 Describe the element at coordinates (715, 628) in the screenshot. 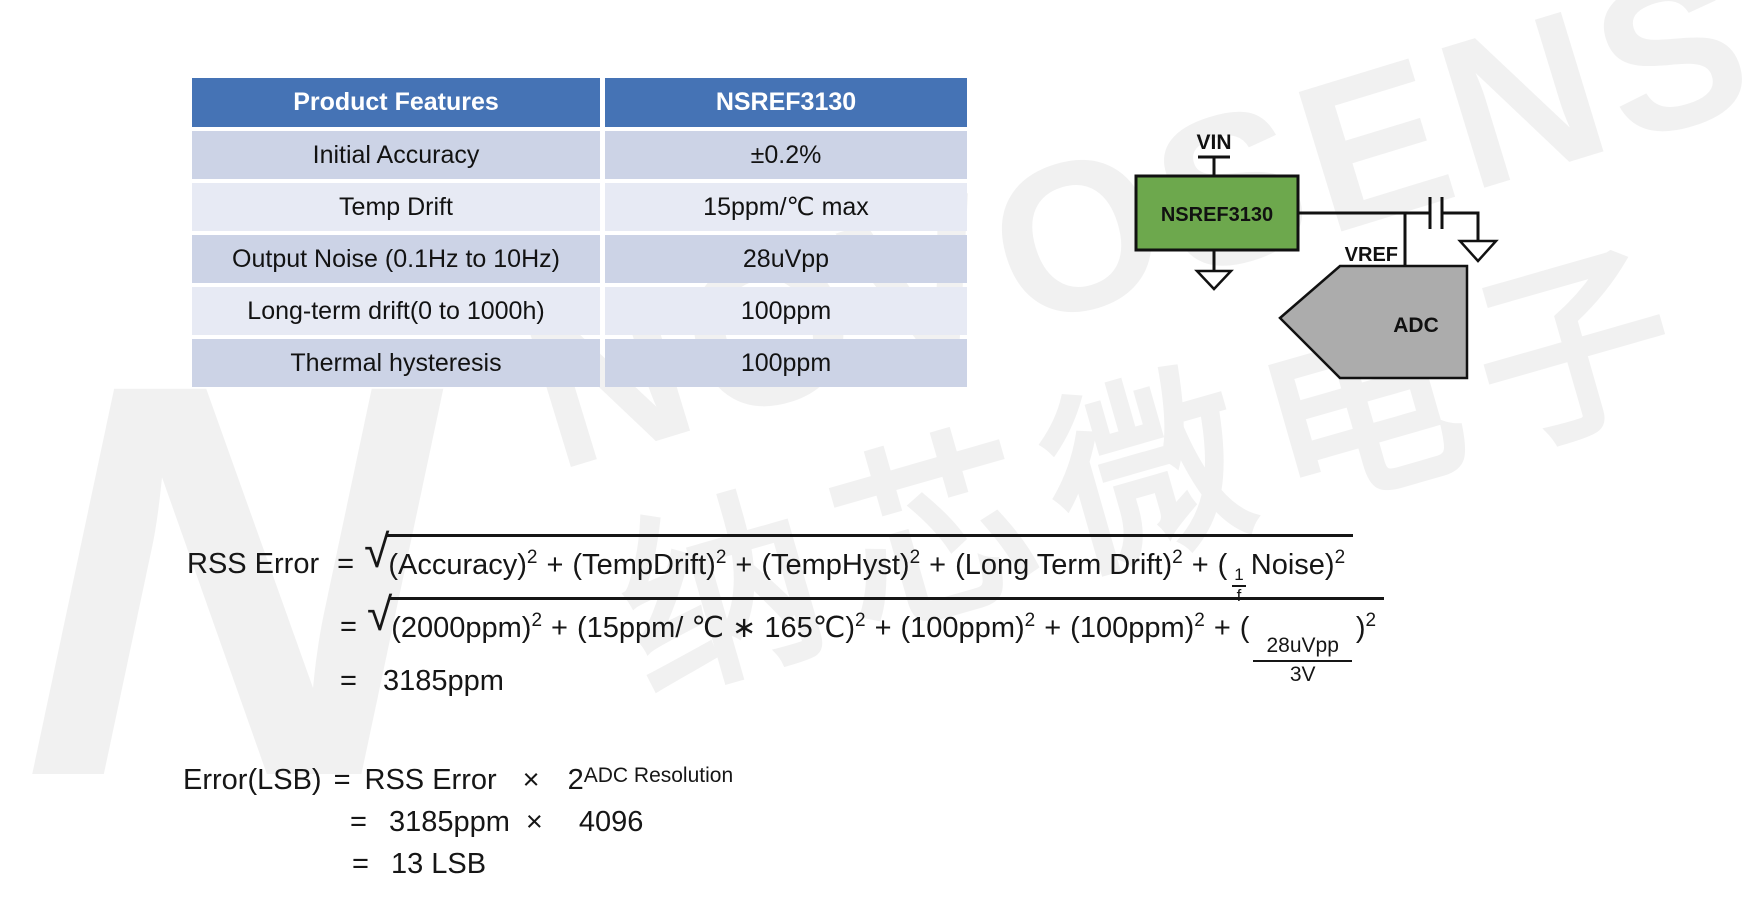

I see `value-tempdrift: (15ppm/ ℃ ∗ 165℃)` at that location.